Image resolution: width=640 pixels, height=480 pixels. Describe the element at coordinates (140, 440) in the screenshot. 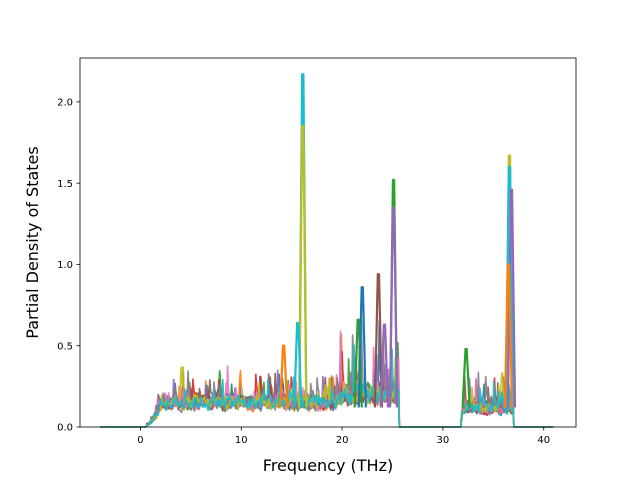

I see `x-tick-label: 0` at that location.